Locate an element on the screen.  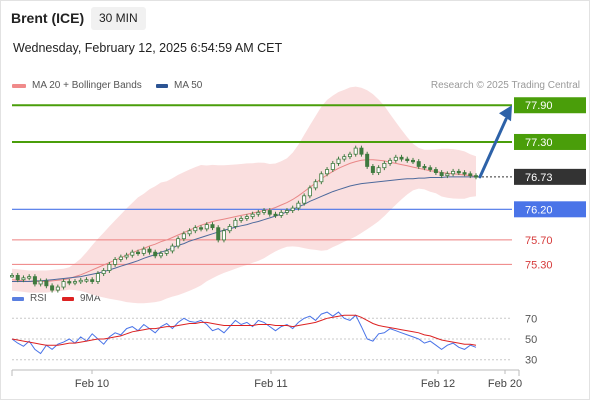
rsi-tick-70: 70 is located at coordinates (531, 319).